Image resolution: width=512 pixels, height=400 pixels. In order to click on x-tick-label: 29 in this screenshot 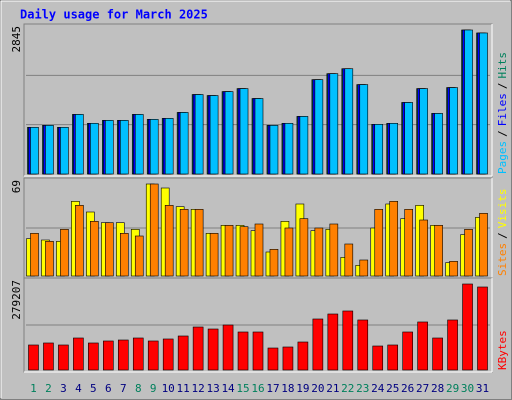, I will do `click(452, 388)`.